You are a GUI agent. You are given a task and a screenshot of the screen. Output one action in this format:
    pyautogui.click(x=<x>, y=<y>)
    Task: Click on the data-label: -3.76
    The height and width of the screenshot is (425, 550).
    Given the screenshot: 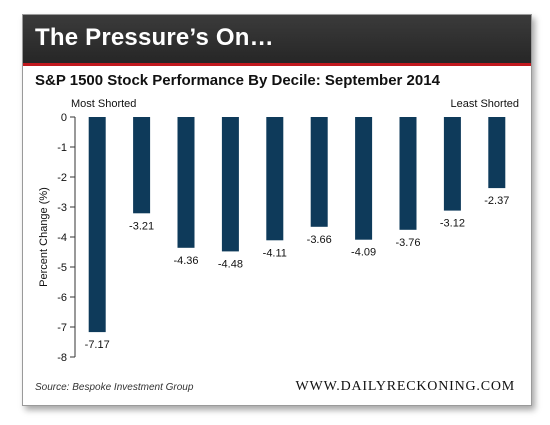 What is the action you would take?
    pyautogui.click(x=407, y=243)
    